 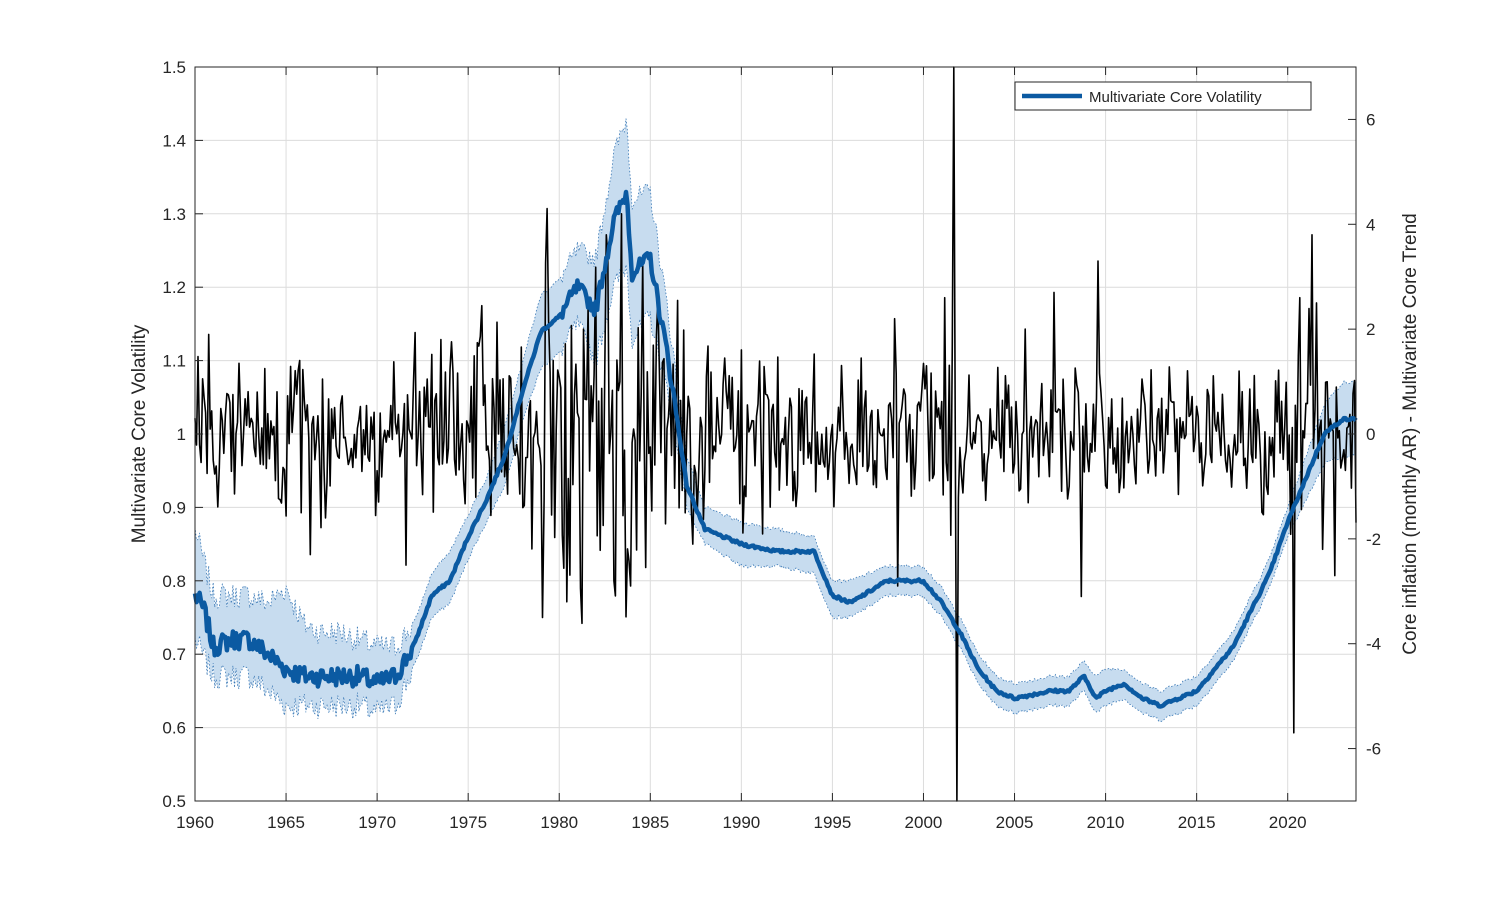 I want to click on x-tick-label-9: 2005, so click(x=1015, y=822).